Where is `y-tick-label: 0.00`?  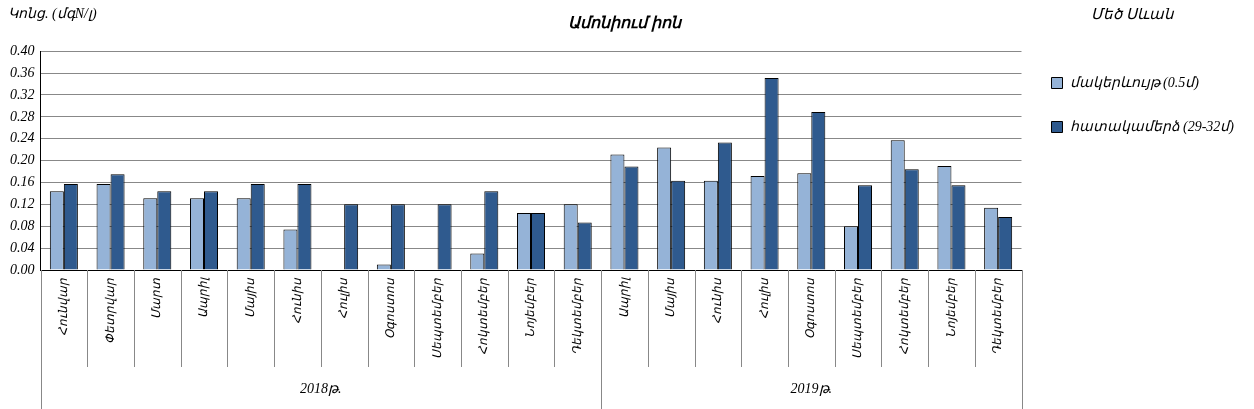
y-tick-label: 0.00 is located at coordinates (22, 269).